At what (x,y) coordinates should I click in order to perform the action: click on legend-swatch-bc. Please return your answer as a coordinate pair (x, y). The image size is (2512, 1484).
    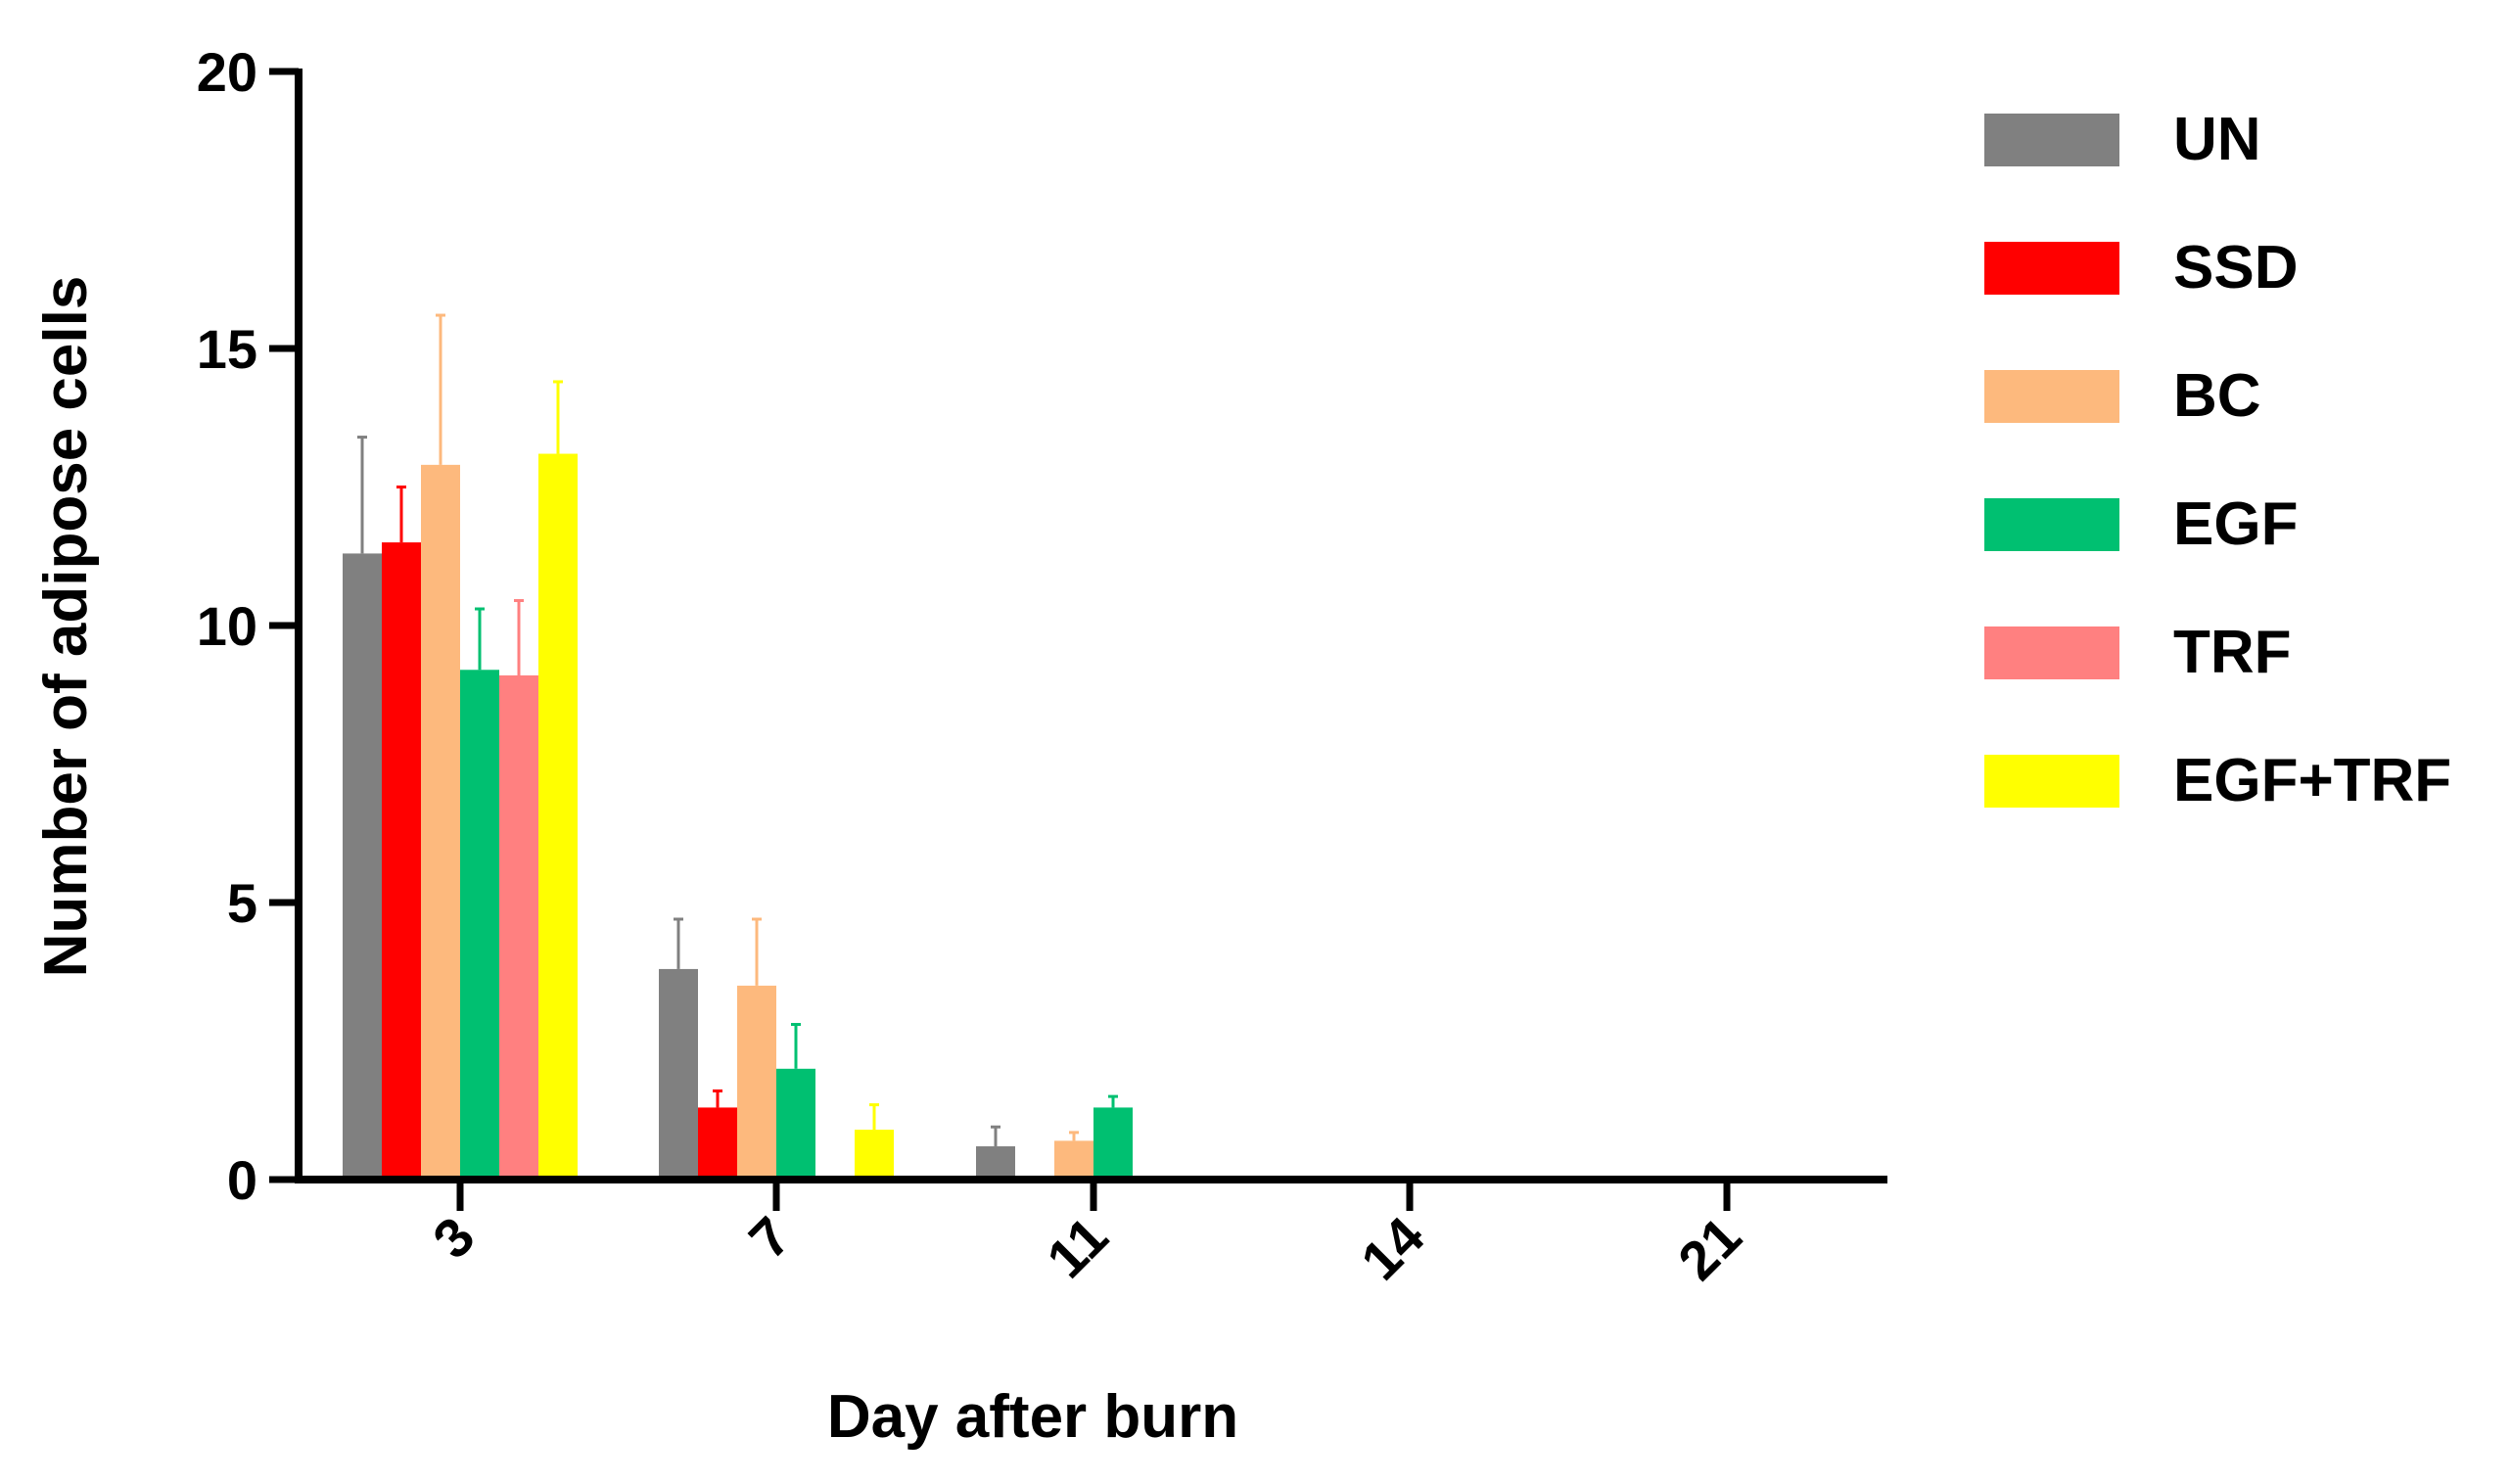
    Looking at the image, I should click on (2051, 396).